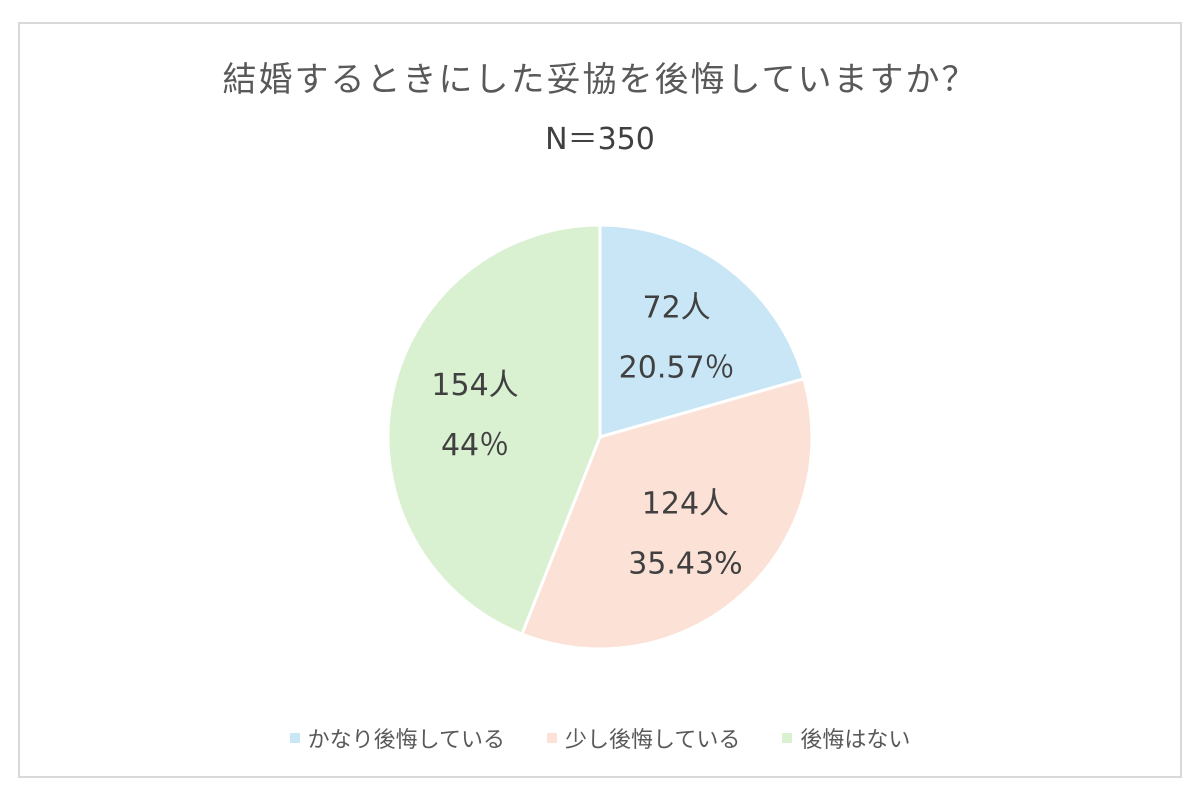  I want to click on slice-count-label: 154人, so click(474, 385).